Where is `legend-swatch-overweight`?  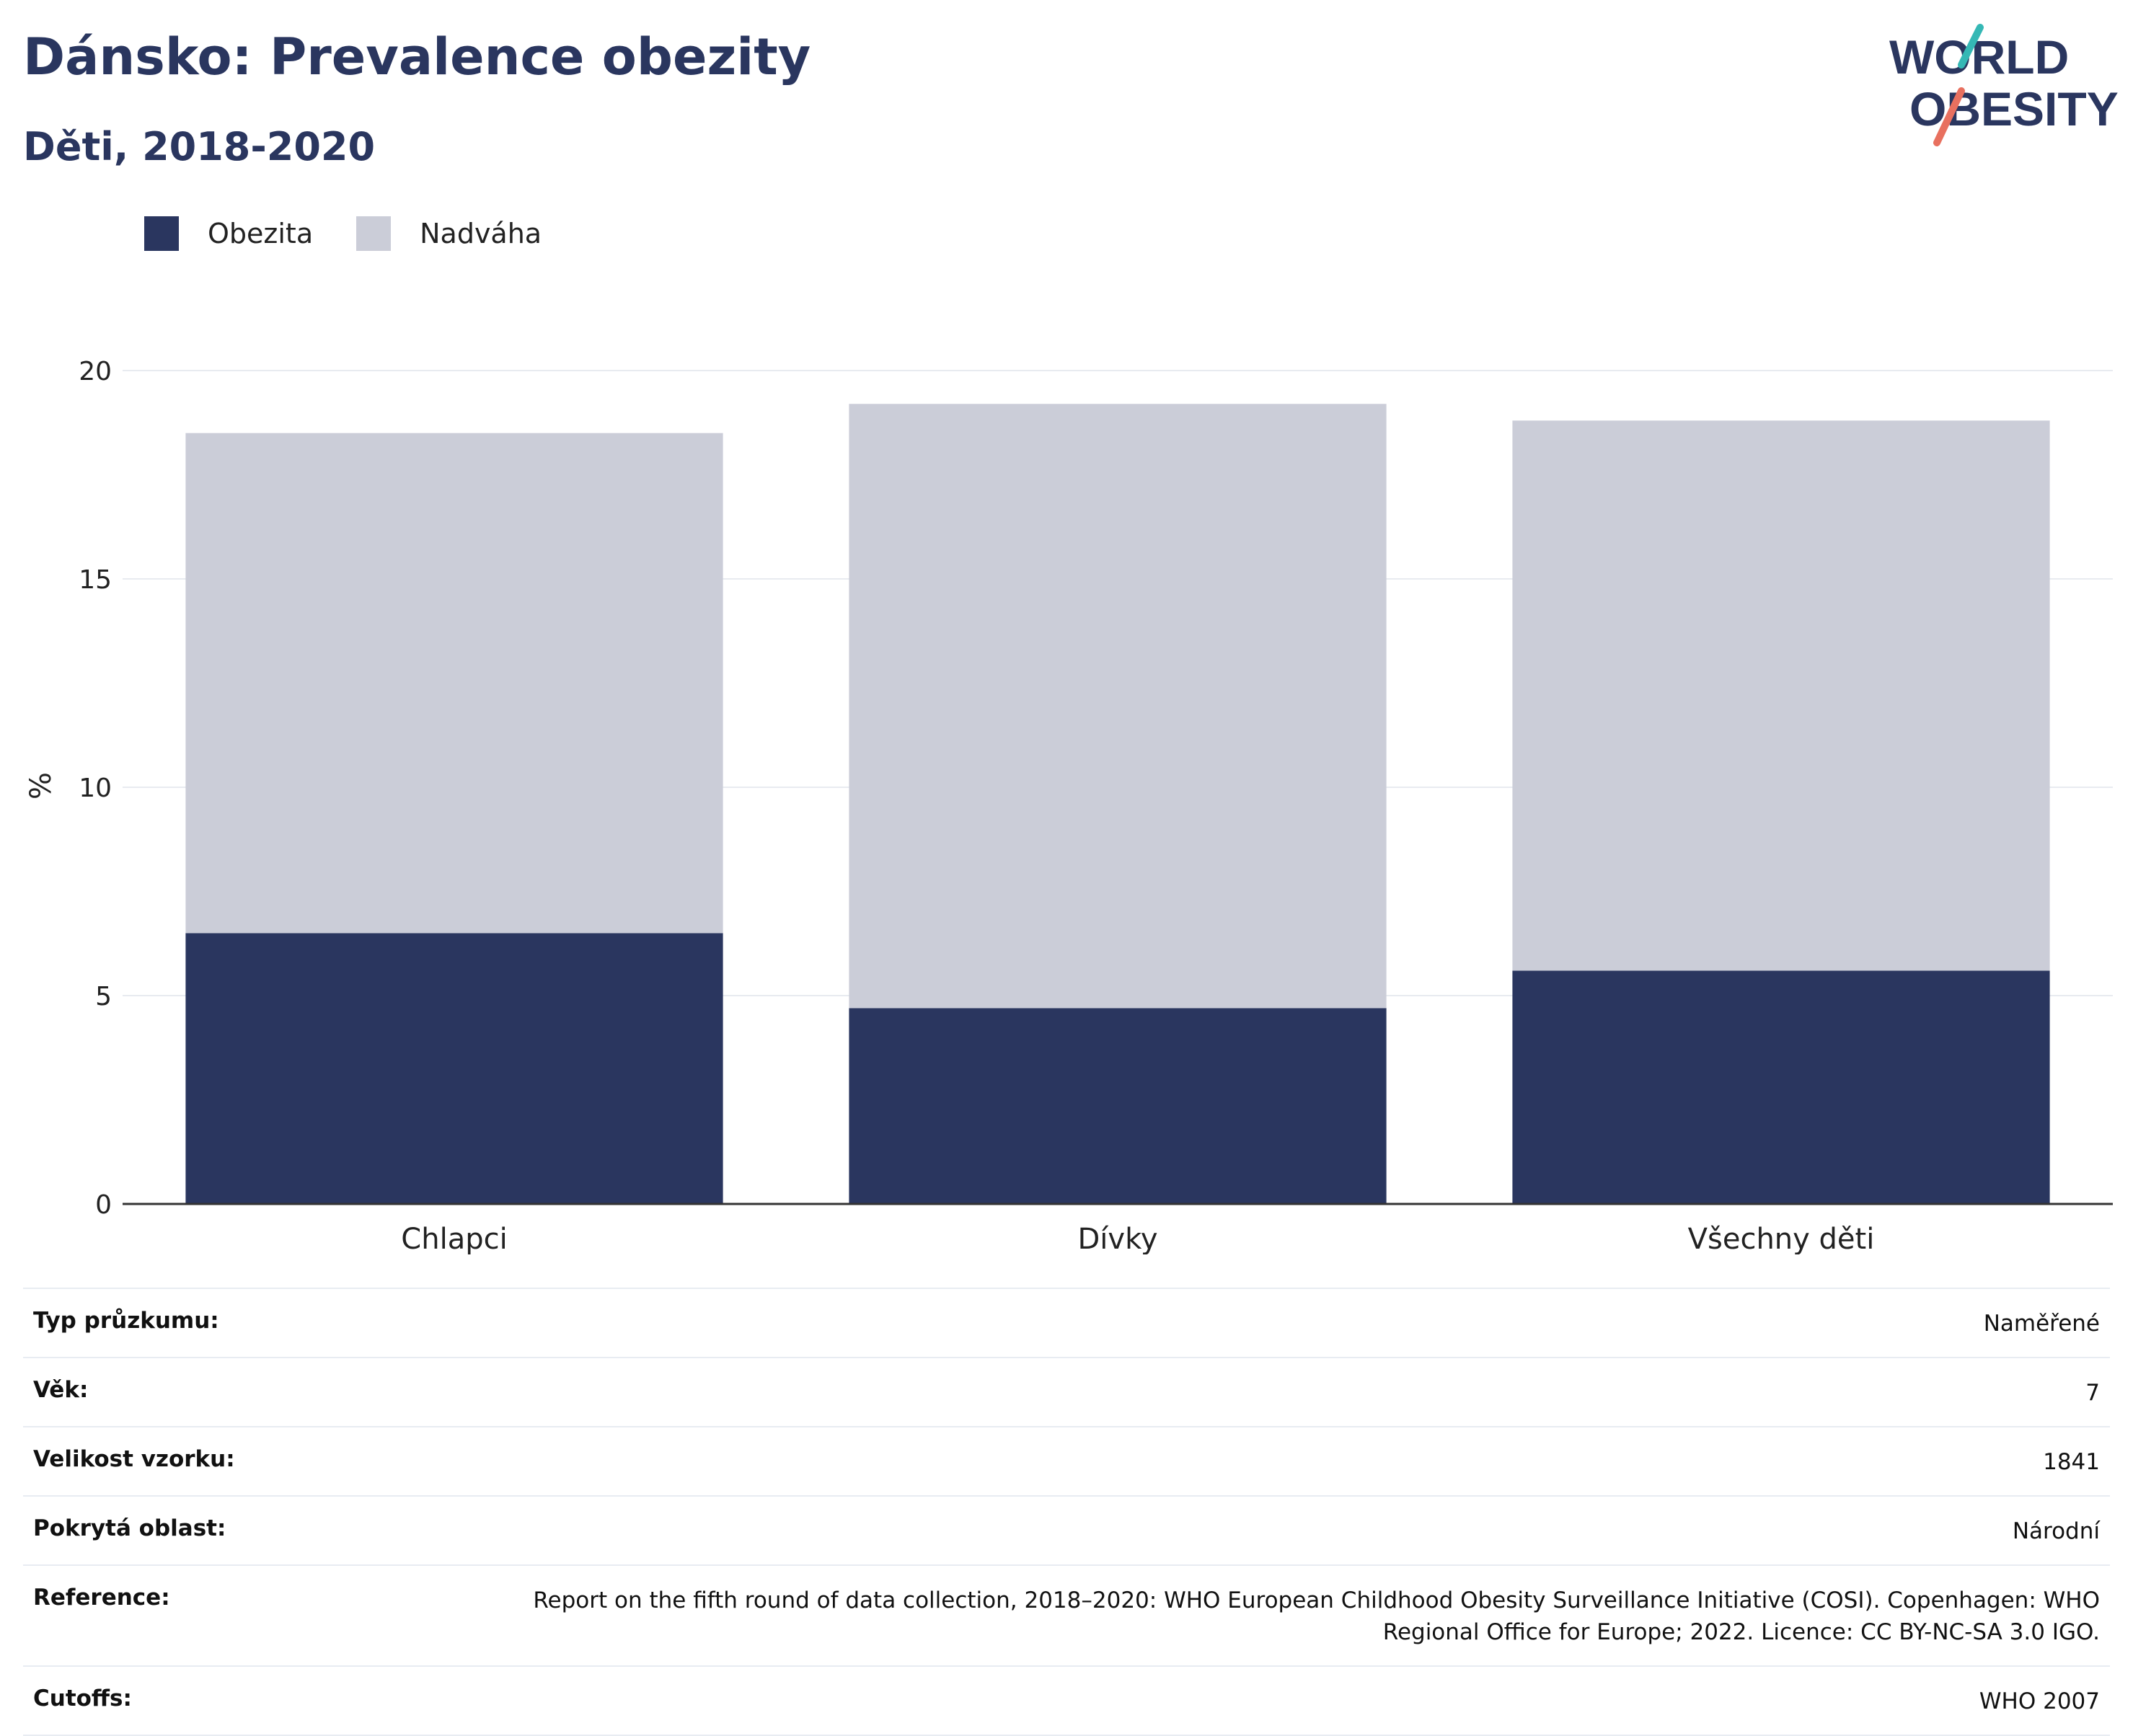 legend-swatch-overweight is located at coordinates (374, 234).